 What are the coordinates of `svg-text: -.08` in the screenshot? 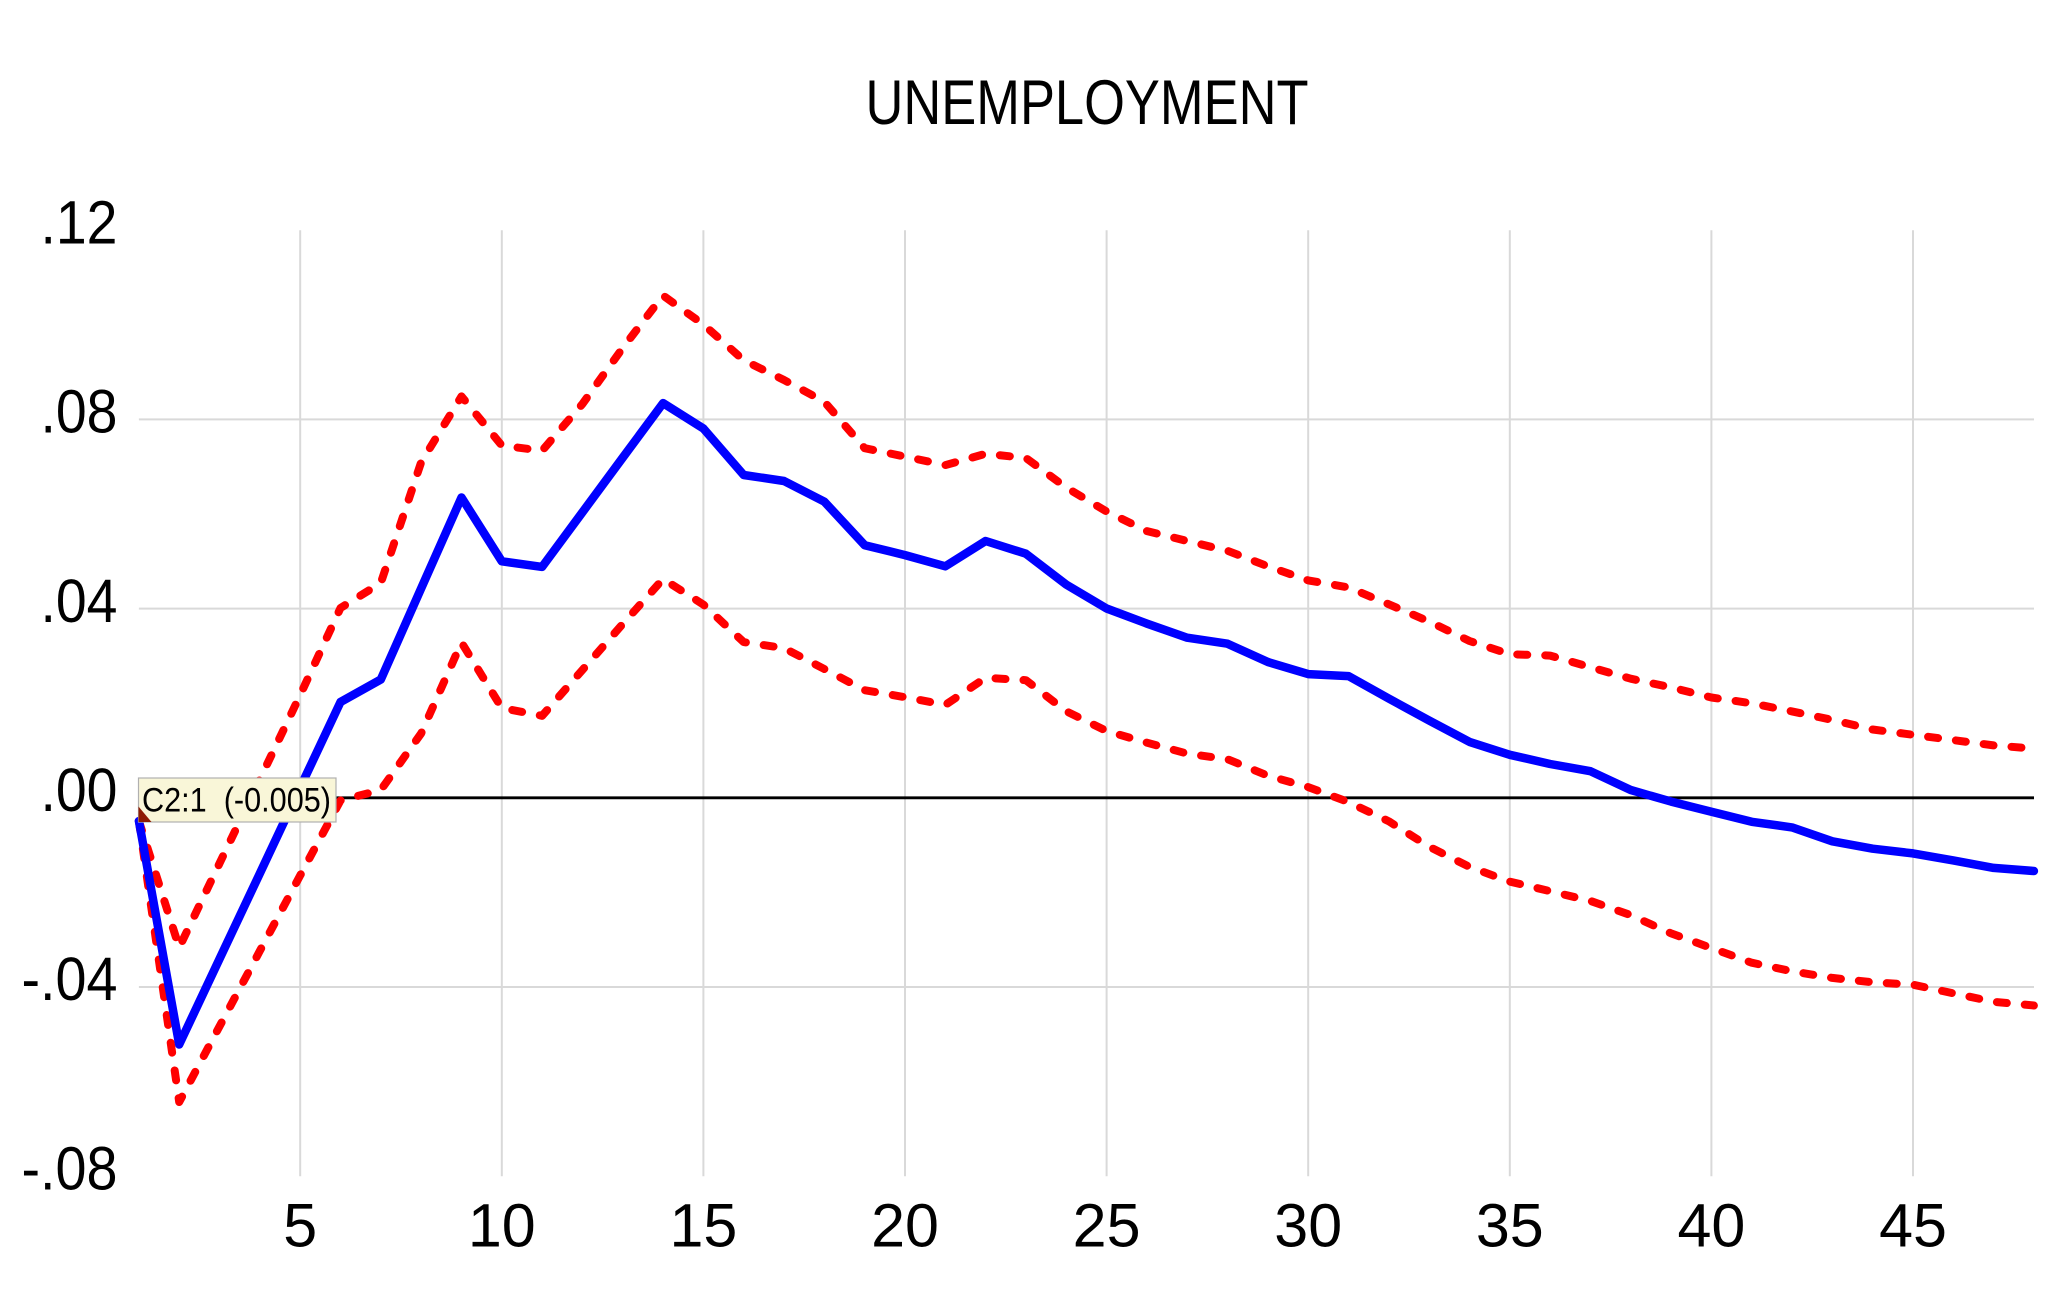 It's located at (70, 1168).